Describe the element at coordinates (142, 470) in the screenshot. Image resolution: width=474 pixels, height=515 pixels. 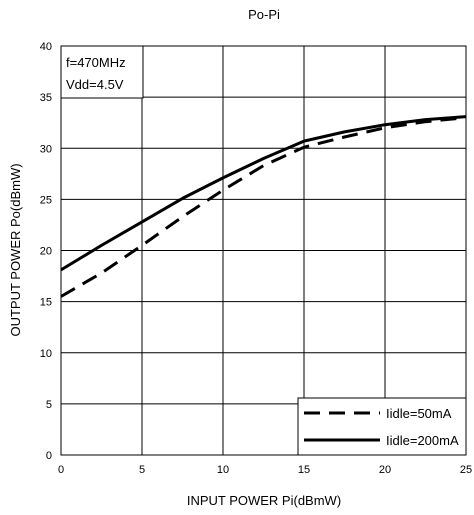
I see `x-tick-label-5: 5` at that location.